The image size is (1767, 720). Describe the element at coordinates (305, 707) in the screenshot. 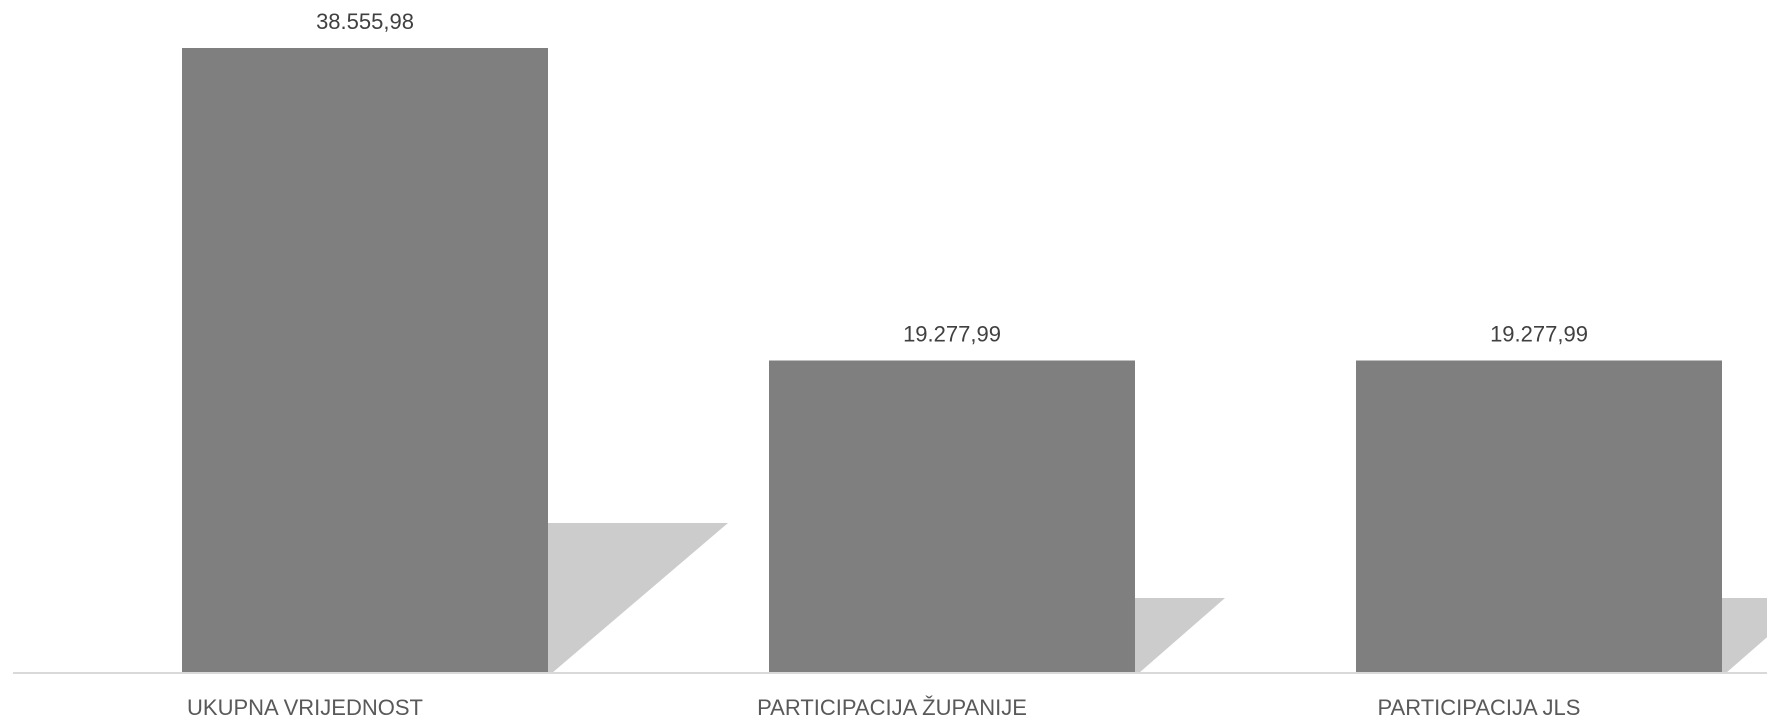

I see `category-label-ukupna-vrijednost: UKUPNA VRIJEDNOST` at that location.